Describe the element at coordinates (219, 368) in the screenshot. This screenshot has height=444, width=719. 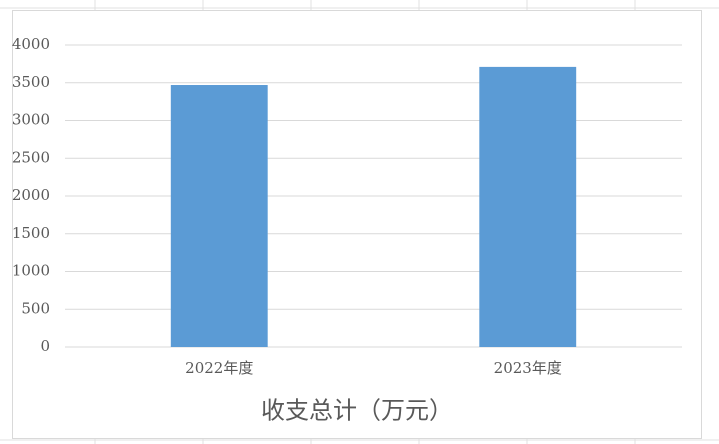
I see `x-tick-label: 2022年度` at that location.